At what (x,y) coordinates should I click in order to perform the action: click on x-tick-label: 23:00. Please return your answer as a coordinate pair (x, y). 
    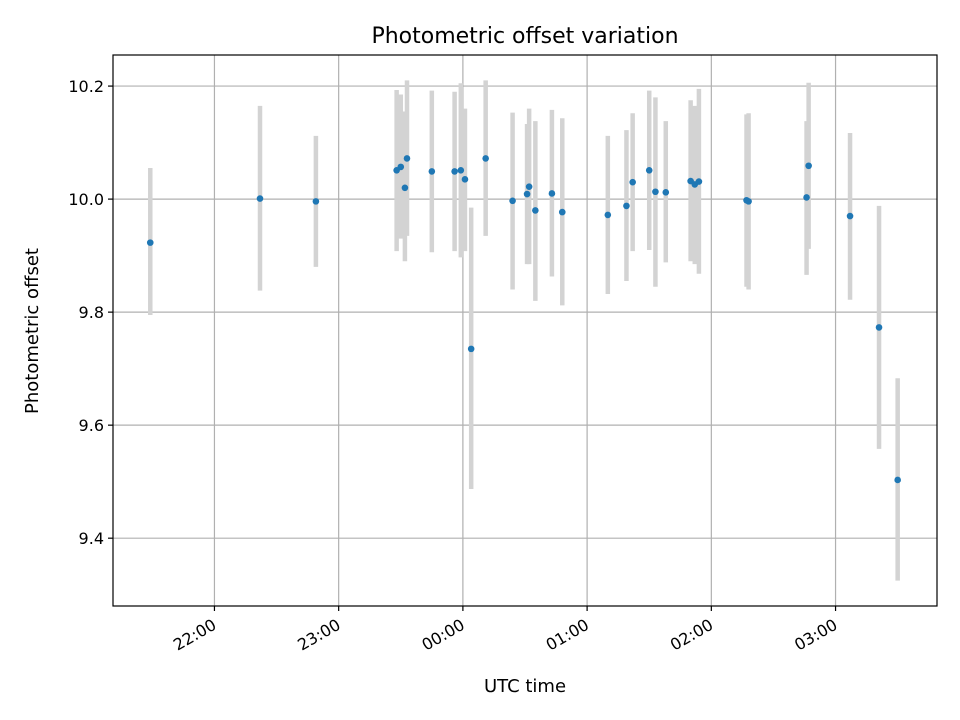
    Looking at the image, I should click on (318, 635).